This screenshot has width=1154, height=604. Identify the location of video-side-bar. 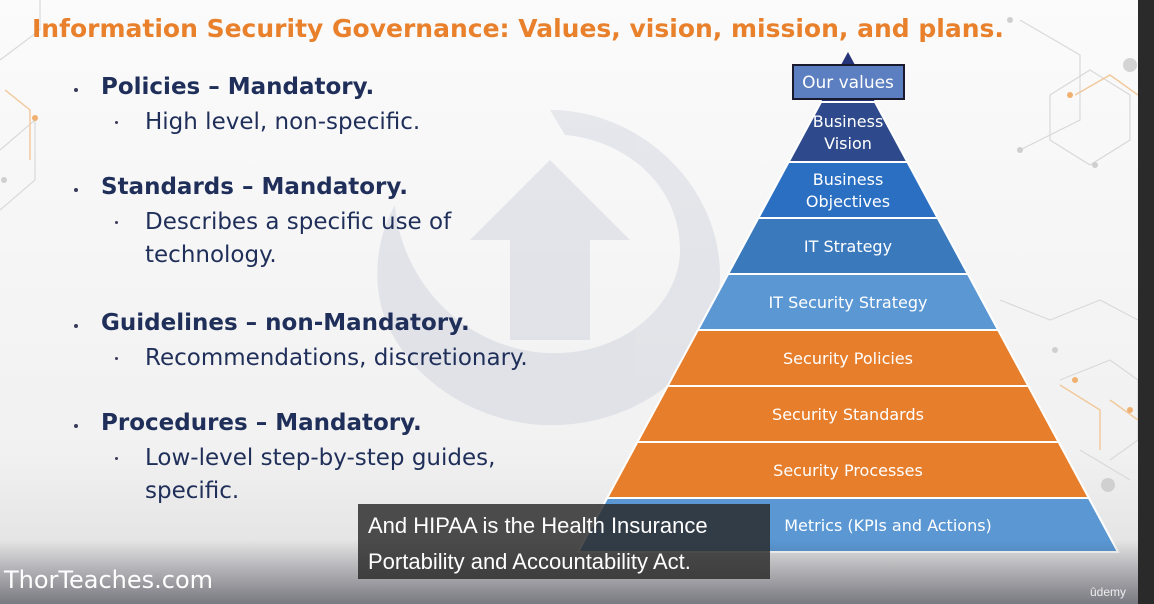
(1146, 302).